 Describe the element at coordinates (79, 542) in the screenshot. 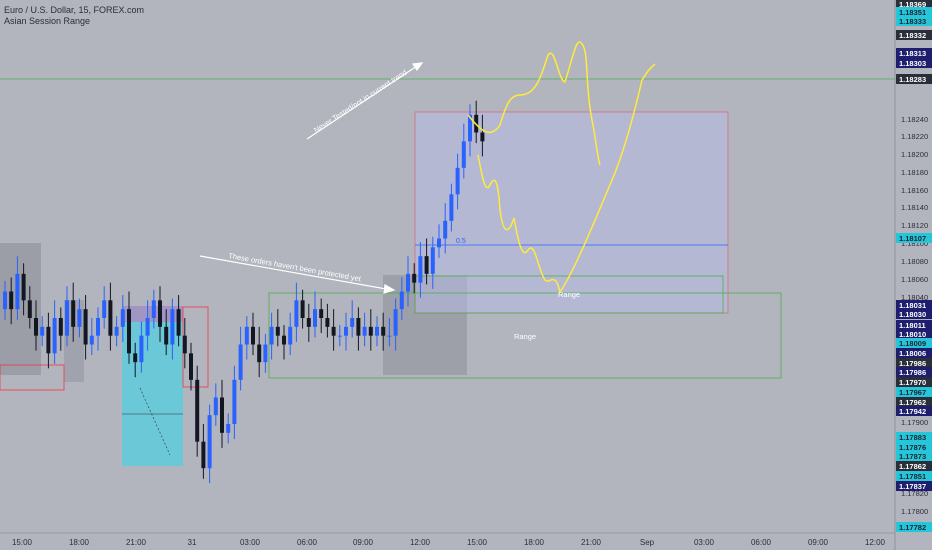

I see `time-label: 18:00` at that location.